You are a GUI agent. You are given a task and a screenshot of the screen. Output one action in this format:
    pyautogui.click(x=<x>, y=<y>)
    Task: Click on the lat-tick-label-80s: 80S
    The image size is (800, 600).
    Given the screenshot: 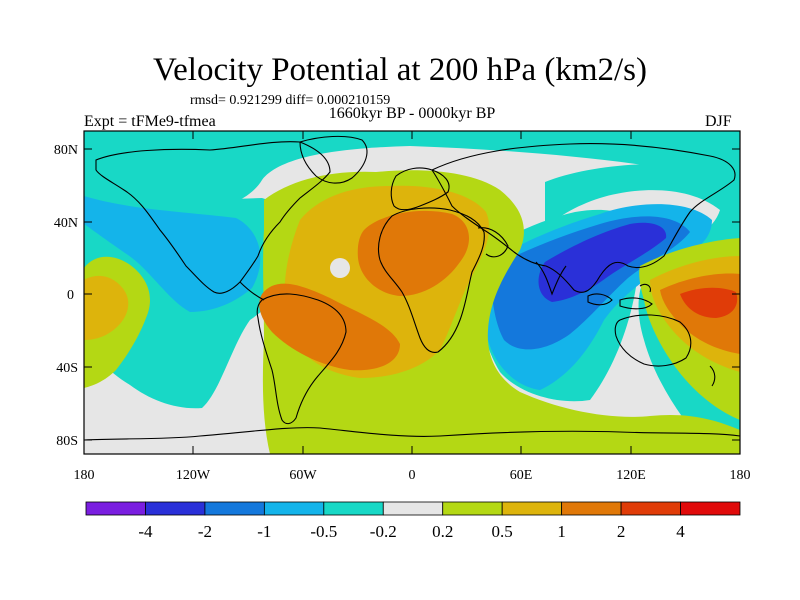 What is the action you would take?
    pyautogui.click(x=67, y=441)
    